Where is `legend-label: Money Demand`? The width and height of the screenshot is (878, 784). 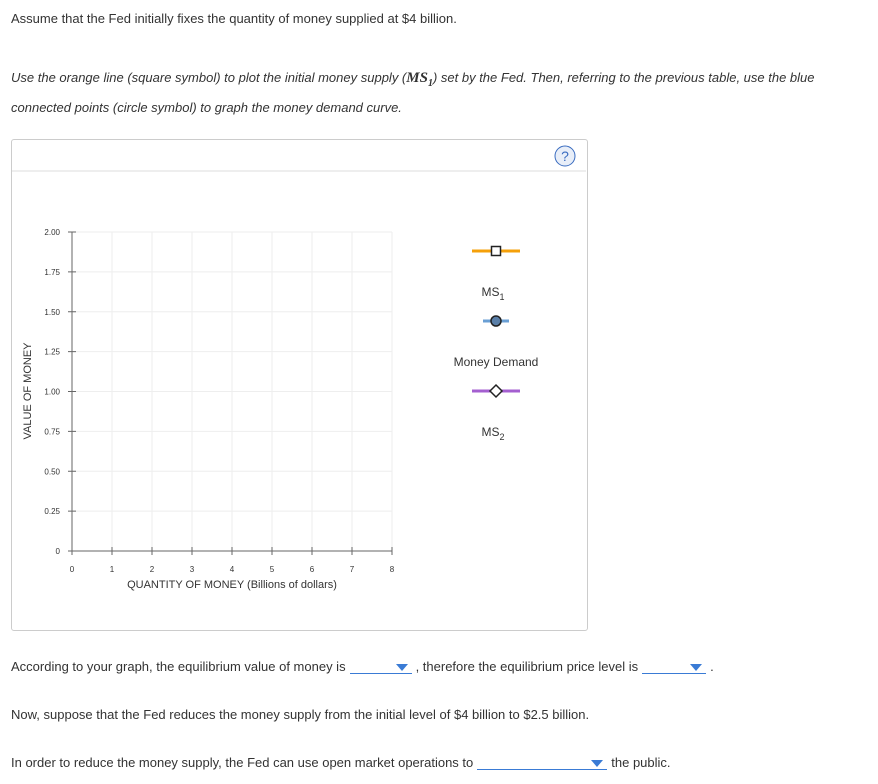
legend-label: Money Demand is located at coordinates (496, 362).